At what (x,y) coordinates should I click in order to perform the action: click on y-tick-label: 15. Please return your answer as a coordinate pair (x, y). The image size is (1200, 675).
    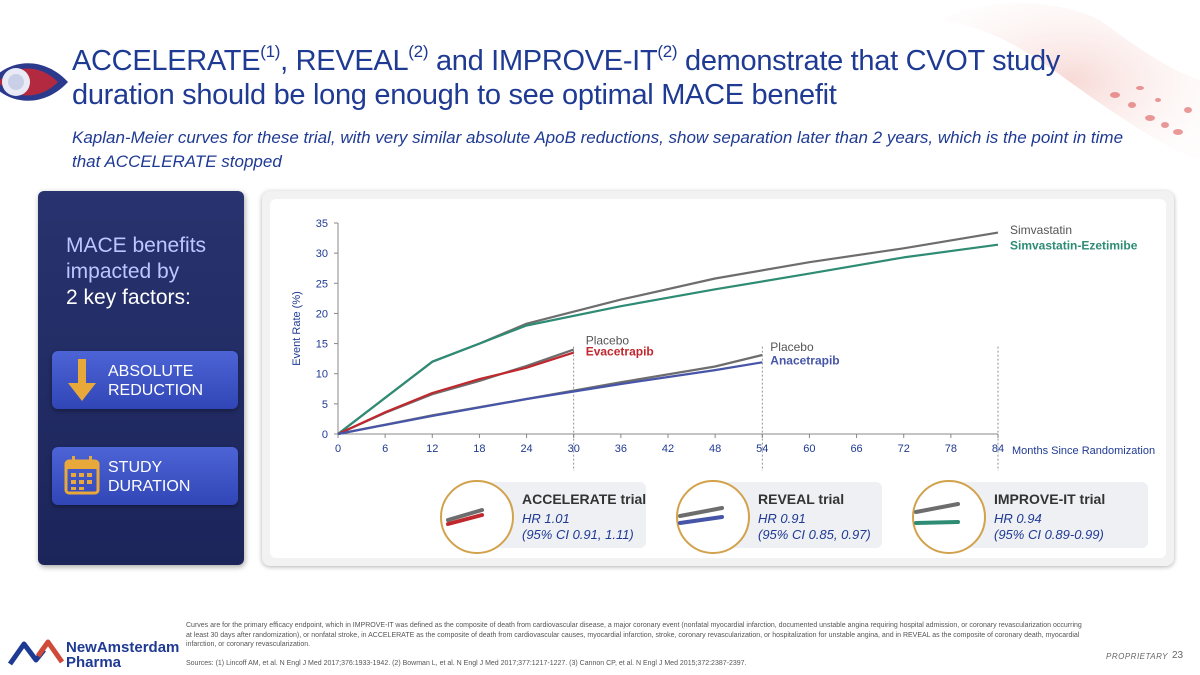
    Looking at the image, I should click on (322, 345).